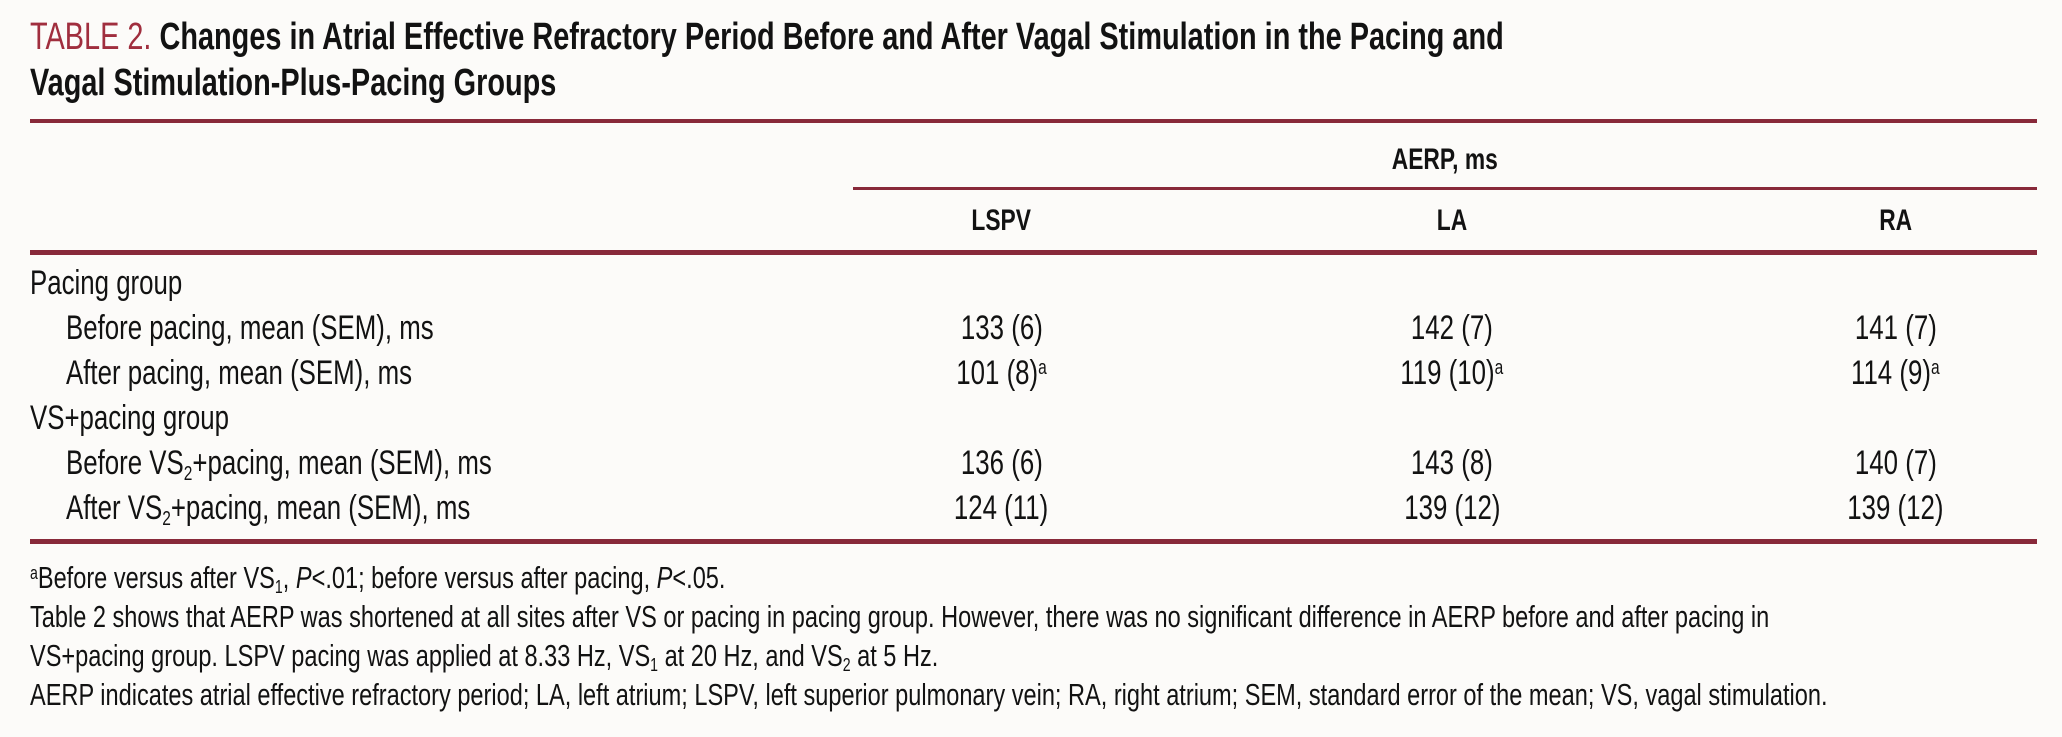 This screenshot has height=737, width=2062. What do you see at coordinates (91, 37) in the screenshot?
I see `table-number-label: TABLE 2.` at bounding box center [91, 37].